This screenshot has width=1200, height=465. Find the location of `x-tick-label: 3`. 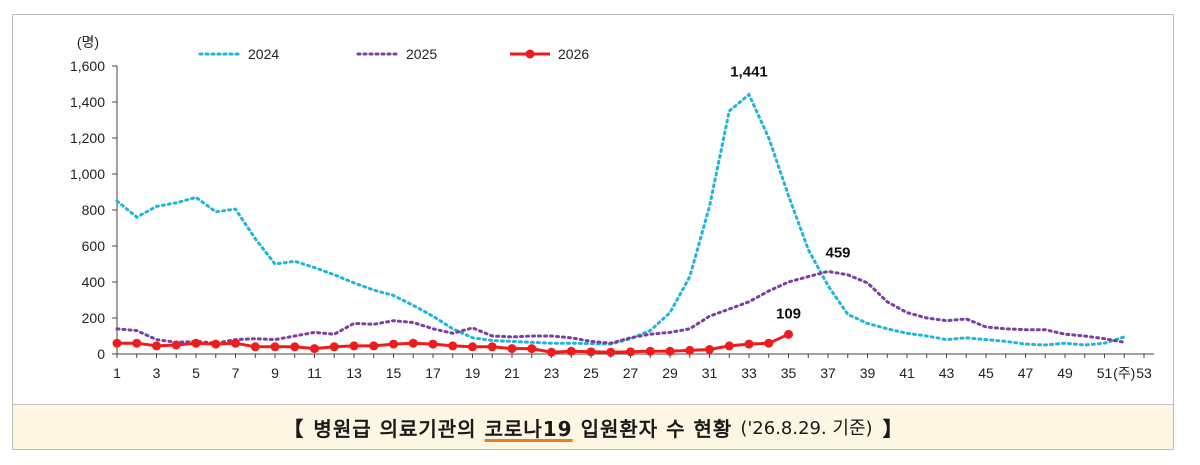

x-tick-label: 3 is located at coordinates (157, 373).